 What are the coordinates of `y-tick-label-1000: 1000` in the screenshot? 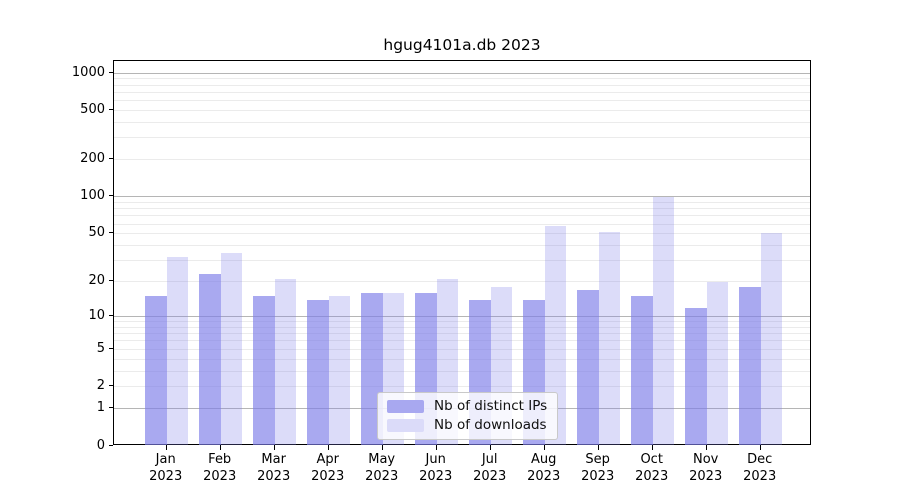 It's located at (88, 72).